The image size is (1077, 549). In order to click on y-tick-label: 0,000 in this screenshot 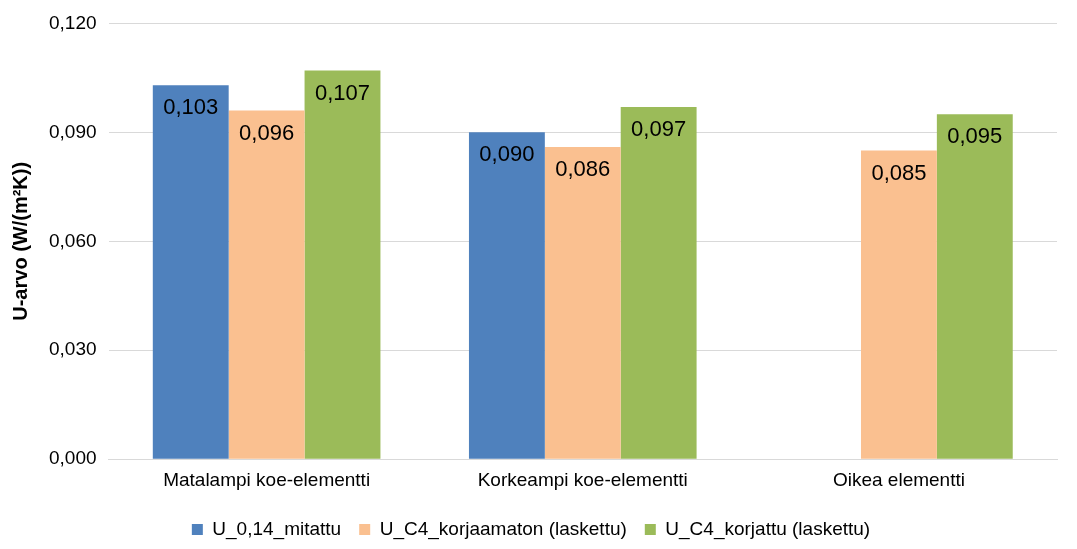, I will do `click(73, 458)`.